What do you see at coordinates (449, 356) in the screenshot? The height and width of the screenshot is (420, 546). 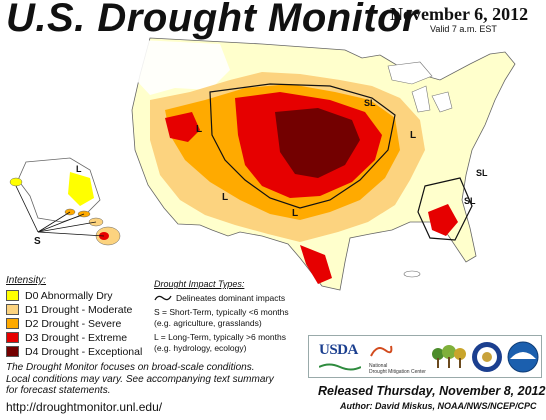 I see `trees-logo-icon` at bounding box center [449, 356].